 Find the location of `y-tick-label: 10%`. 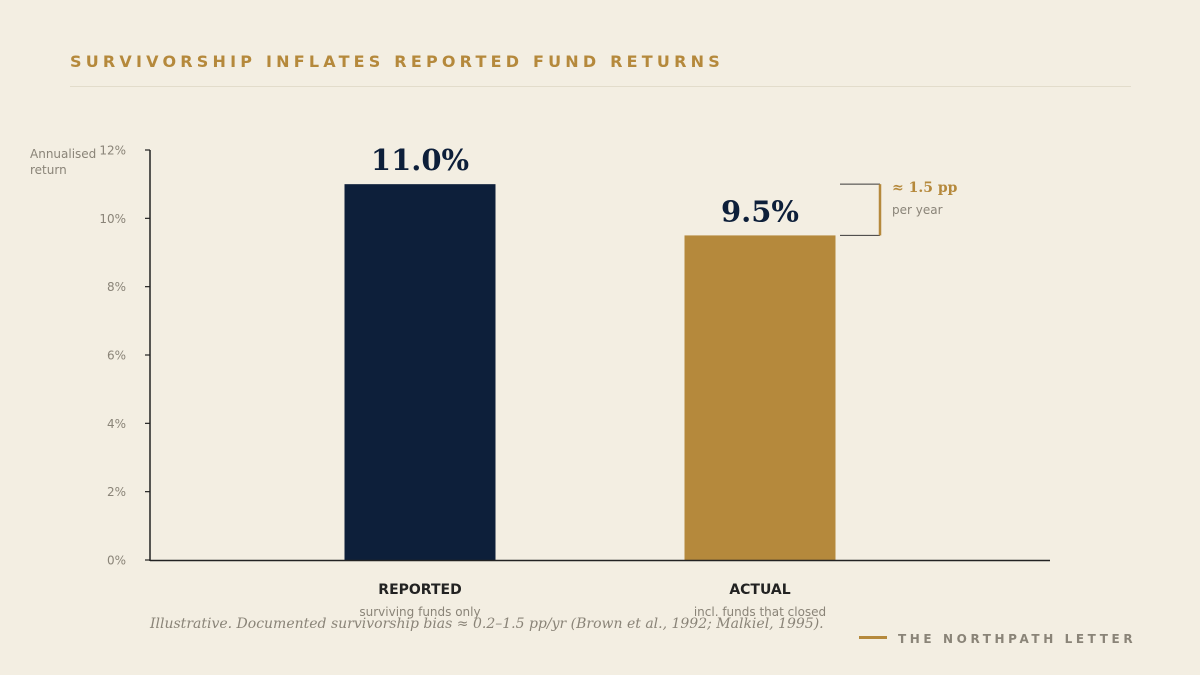

y-tick-label: 10% is located at coordinates (112, 219).